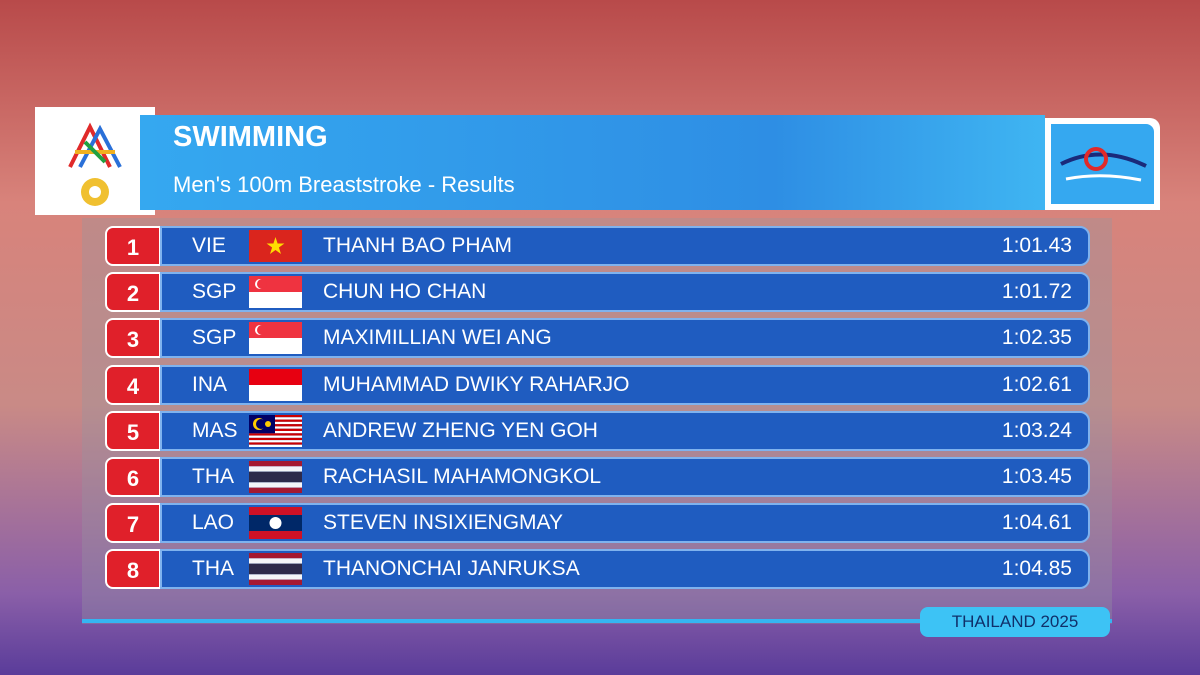  What do you see at coordinates (250, 137) in the screenshot?
I see `title: SWIMMING` at bounding box center [250, 137].